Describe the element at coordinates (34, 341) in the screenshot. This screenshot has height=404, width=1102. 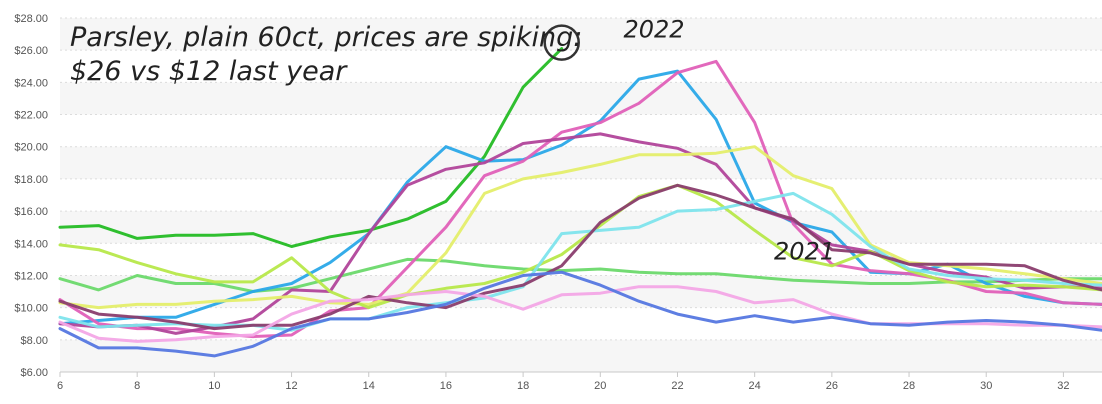
I see `y-tick-label: $8.00` at that location.